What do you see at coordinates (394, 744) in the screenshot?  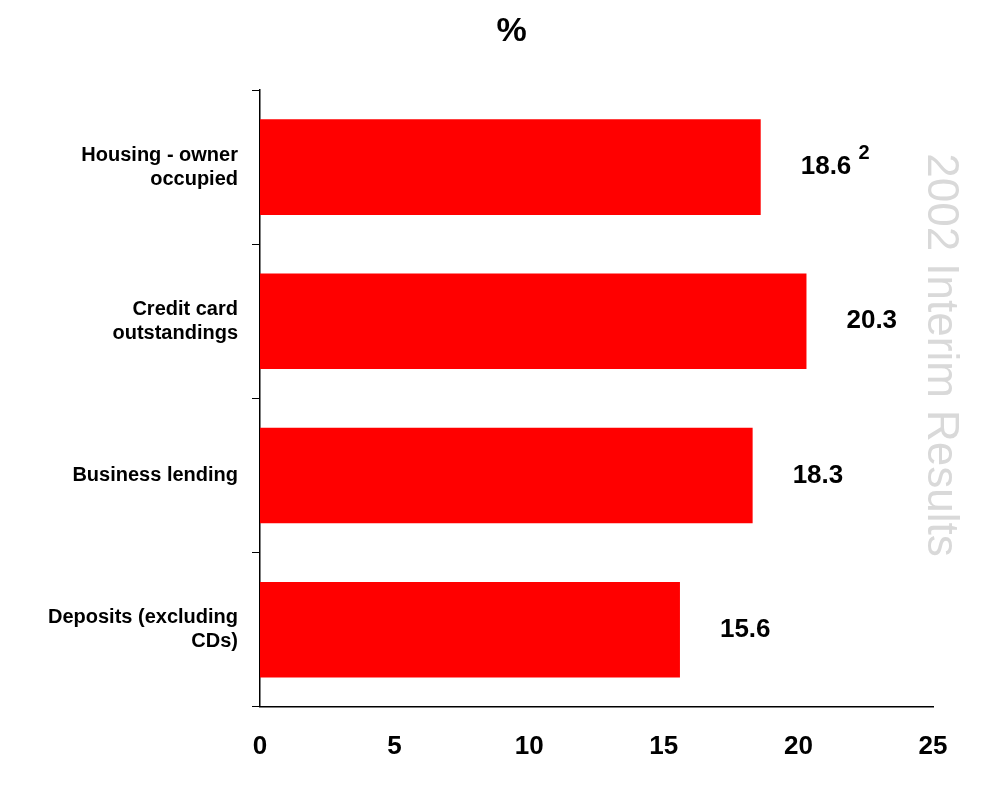 I see `x-tick-label: 5` at bounding box center [394, 744].